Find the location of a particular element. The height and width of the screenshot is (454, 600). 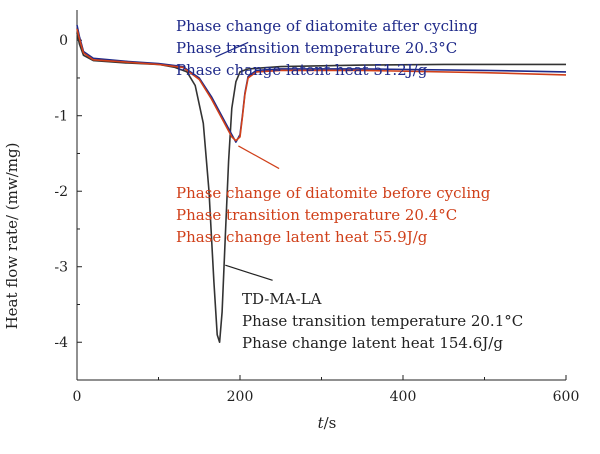

annotation-text: Phase change of diatomite after cycling is located at coordinates (327, 26).